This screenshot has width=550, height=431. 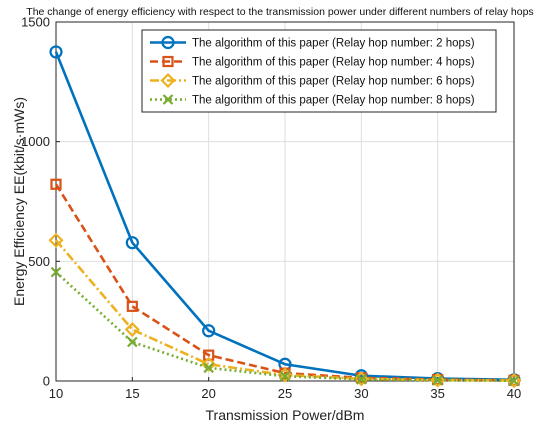 I want to click on legend-box, so click(x=319, y=71).